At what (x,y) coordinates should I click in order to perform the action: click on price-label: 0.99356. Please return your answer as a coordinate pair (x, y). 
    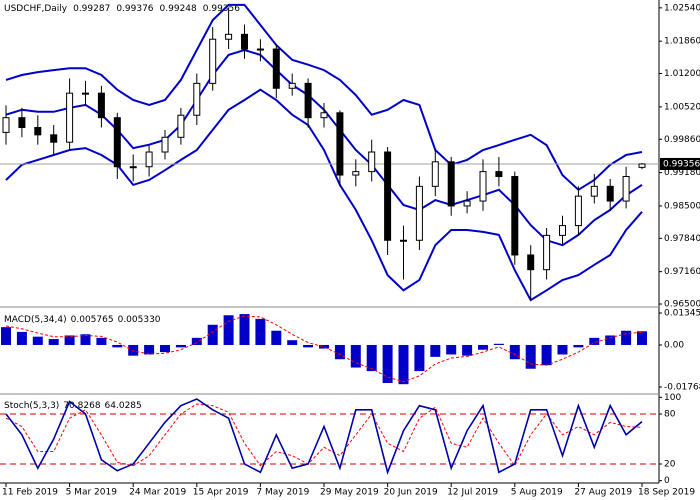
    Looking at the image, I should click on (681, 164).